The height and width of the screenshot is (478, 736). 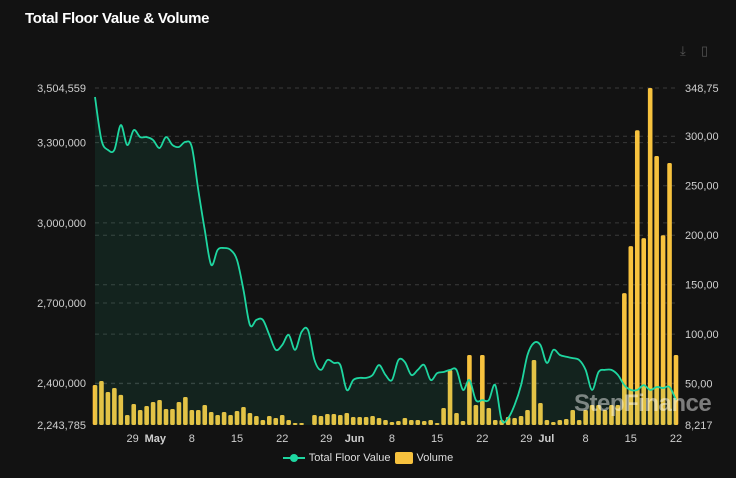 What do you see at coordinates (423, 458) in the screenshot?
I see `legend-volume: Volume` at bounding box center [423, 458].